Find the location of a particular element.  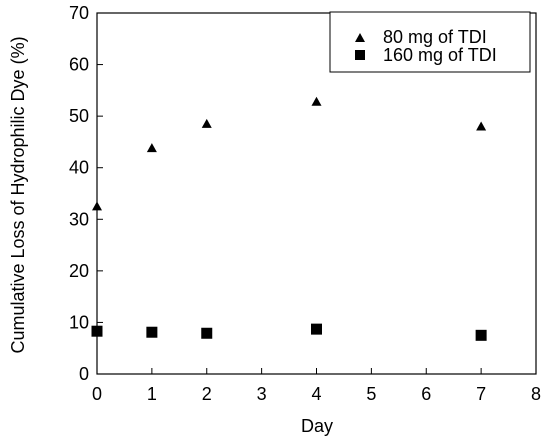

y-tick-label: 30 is located at coordinates (79, 219).